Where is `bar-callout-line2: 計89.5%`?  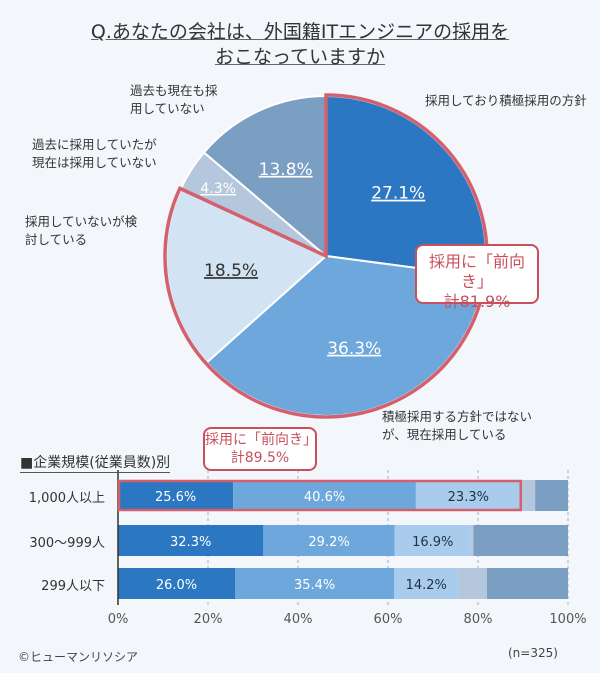 bar-callout-line2: 計89.5% is located at coordinates (260, 458).